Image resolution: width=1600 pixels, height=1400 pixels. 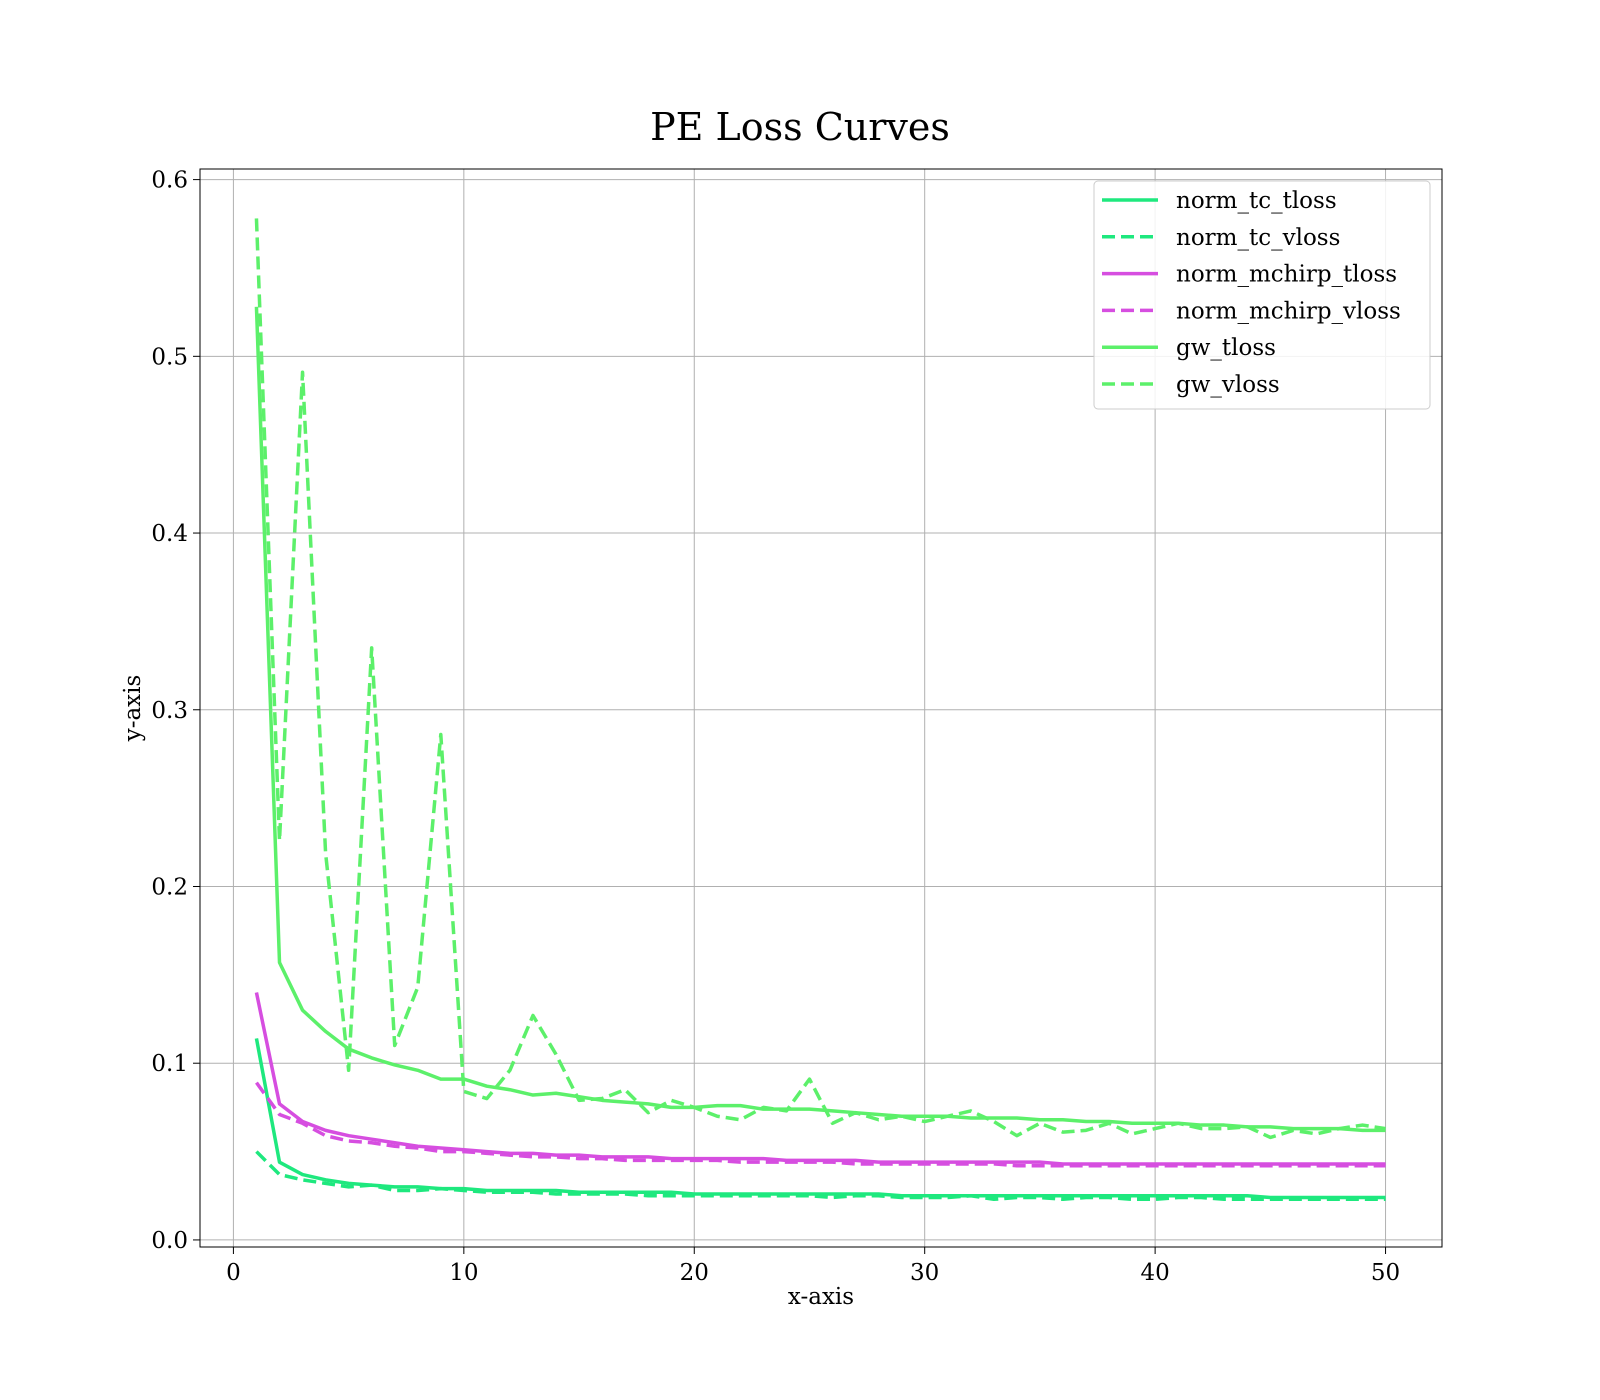 What do you see at coordinates (169, 1241) in the screenshot?
I see `y-tick-label: 0.0` at bounding box center [169, 1241].